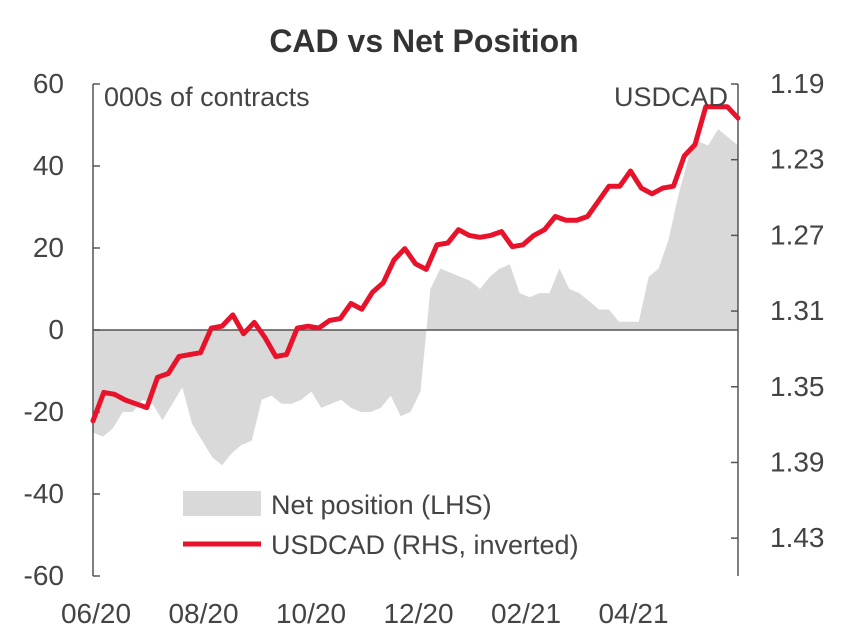 This screenshot has width=849, height=638. What do you see at coordinates (797, 461) in the screenshot?
I see `right-tick-label: 1.39` at bounding box center [797, 461].